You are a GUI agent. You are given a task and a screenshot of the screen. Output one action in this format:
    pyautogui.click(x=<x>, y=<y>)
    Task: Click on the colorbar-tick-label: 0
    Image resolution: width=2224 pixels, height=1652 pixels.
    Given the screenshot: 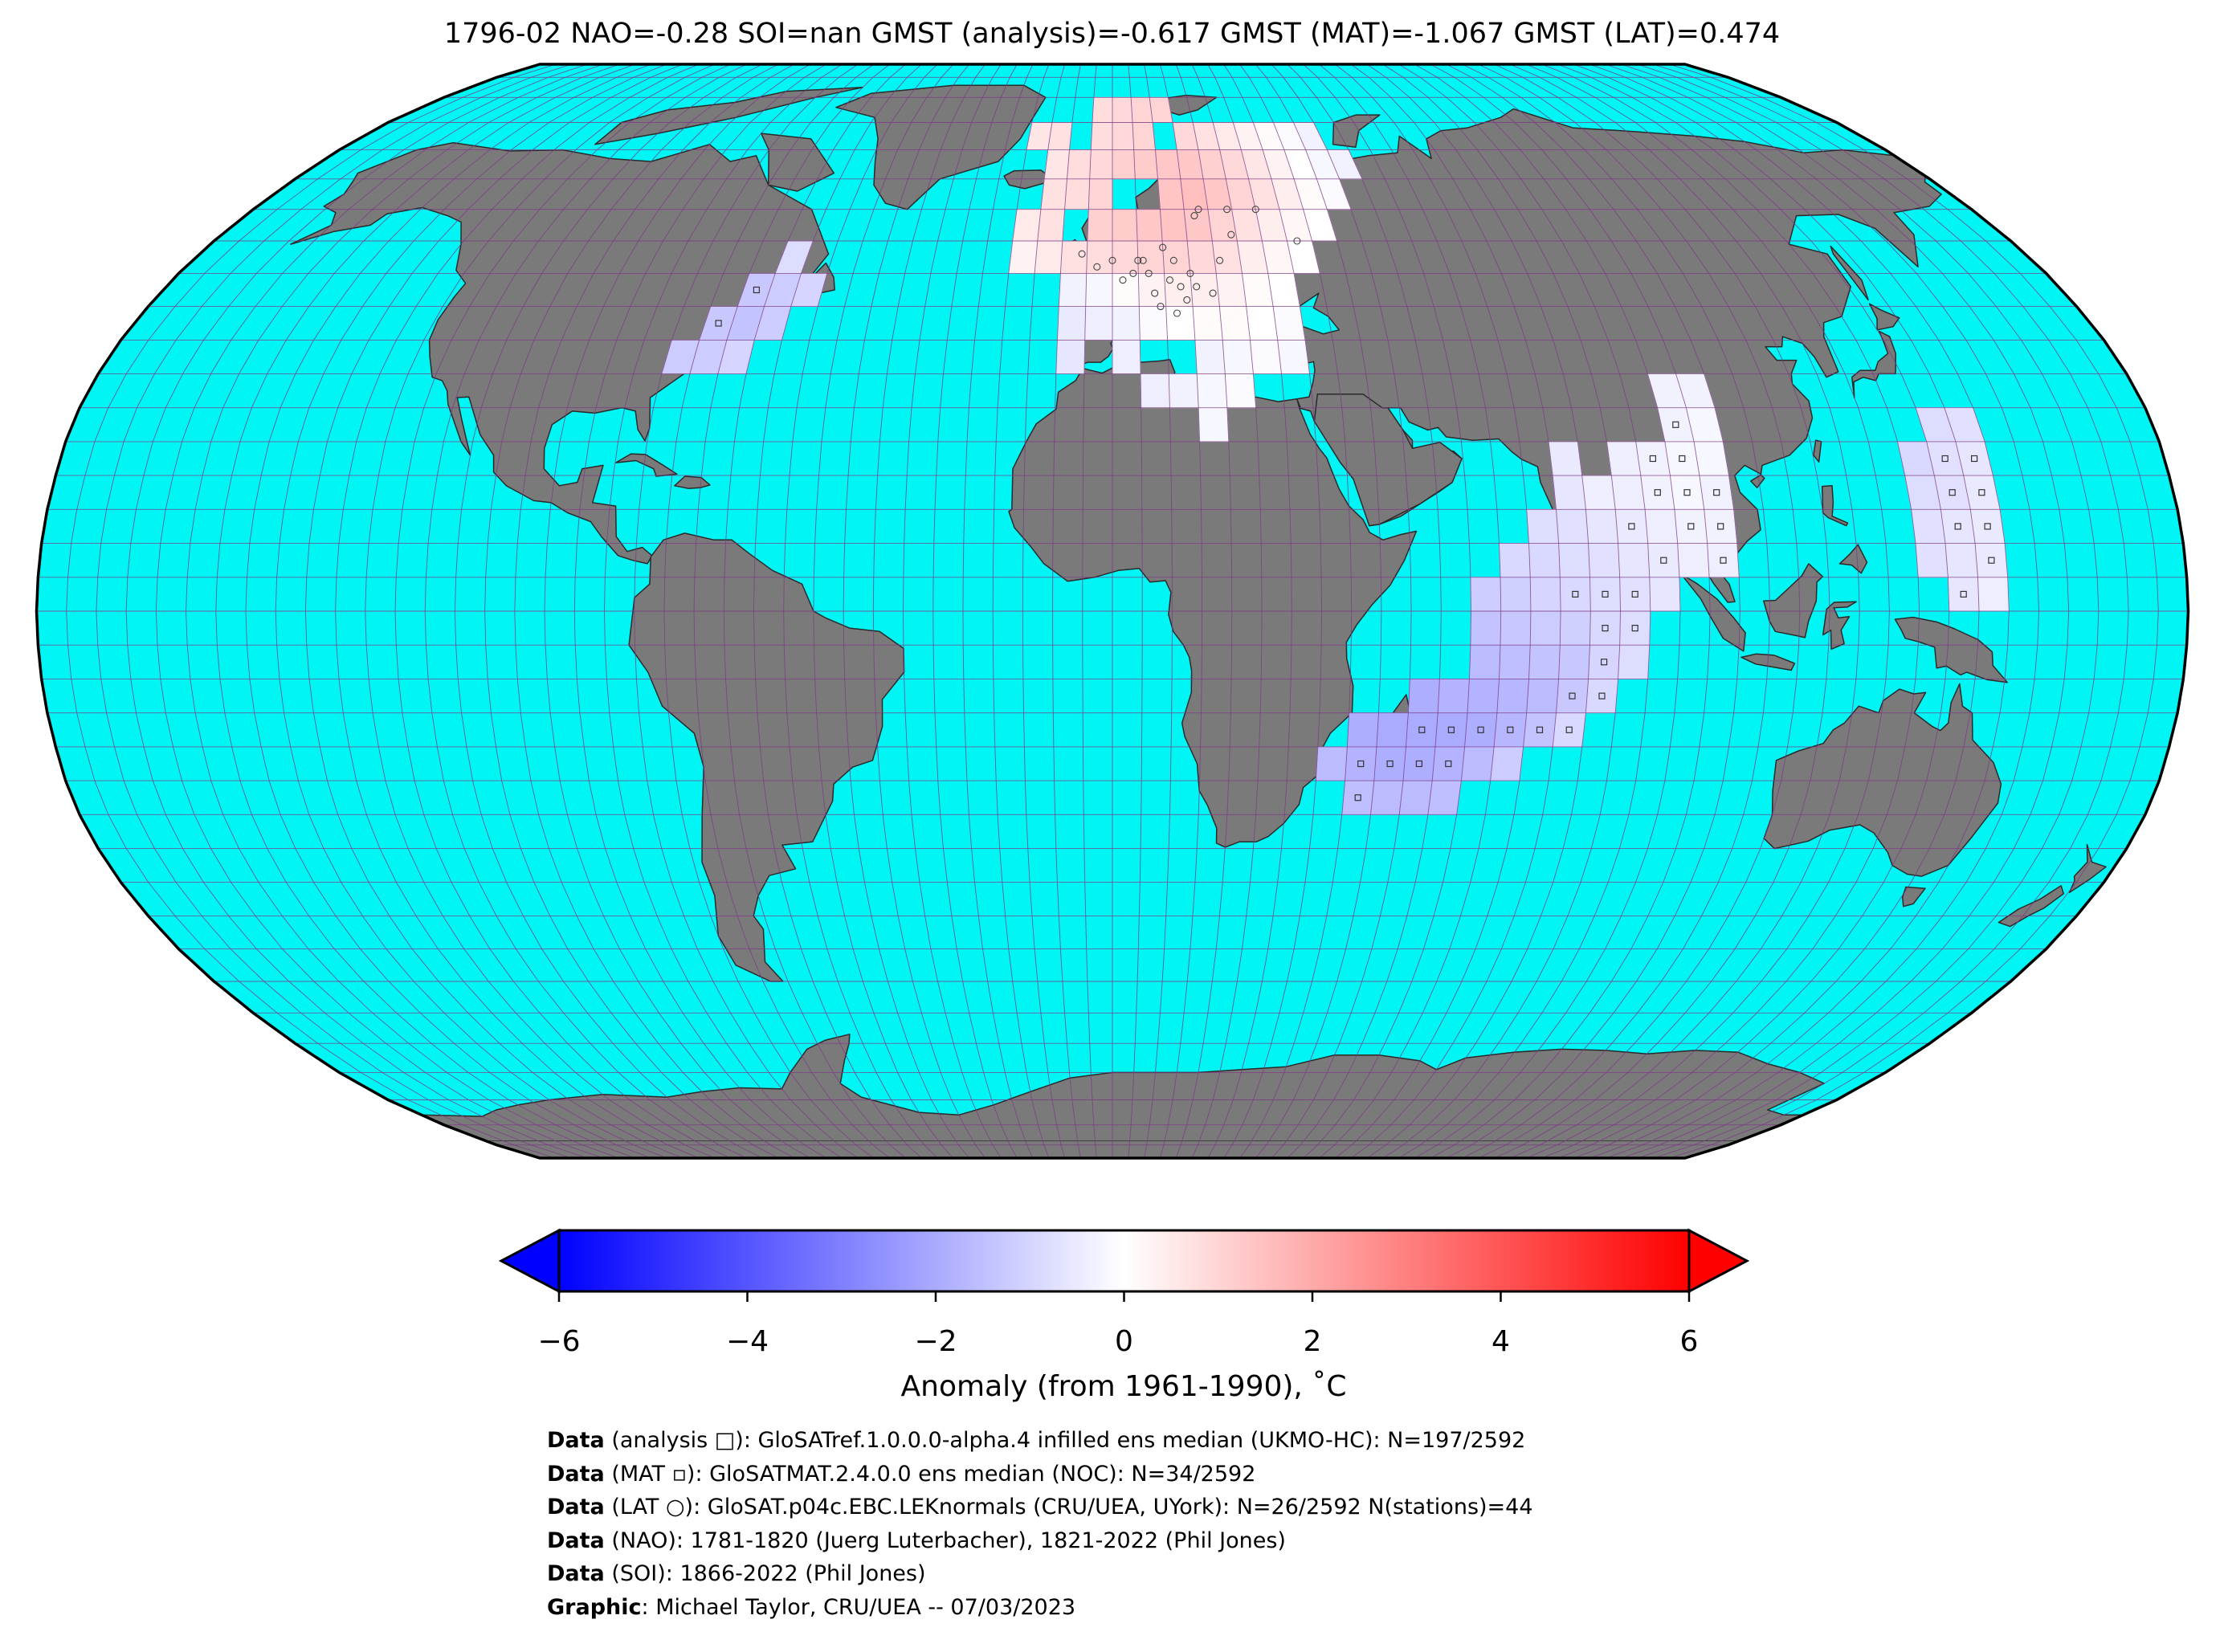 What is the action you would take?
    pyautogui.click(x=1124, y=1341)
    